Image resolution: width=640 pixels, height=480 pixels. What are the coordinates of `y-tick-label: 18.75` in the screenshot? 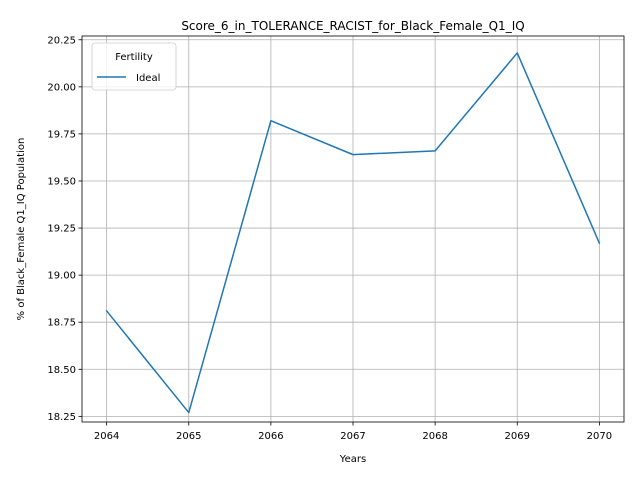 It's located at (61, 323).